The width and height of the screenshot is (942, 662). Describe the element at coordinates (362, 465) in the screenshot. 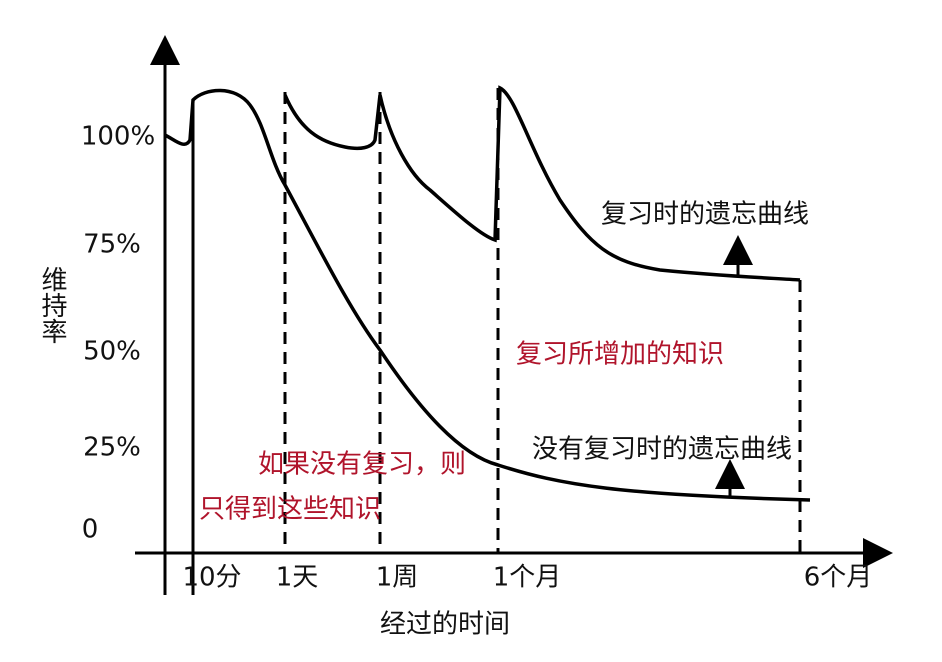

I see `annotation: 如果没有复习，则` at that location.